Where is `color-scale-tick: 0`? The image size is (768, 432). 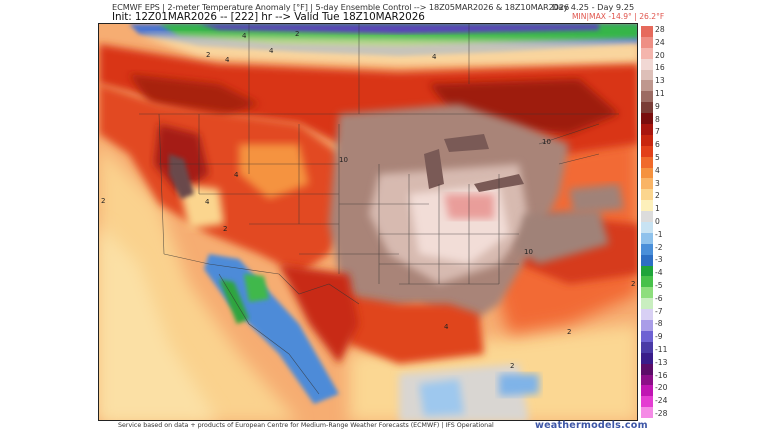
color-scale-tick: 0 is located at coordinates (657, 221).